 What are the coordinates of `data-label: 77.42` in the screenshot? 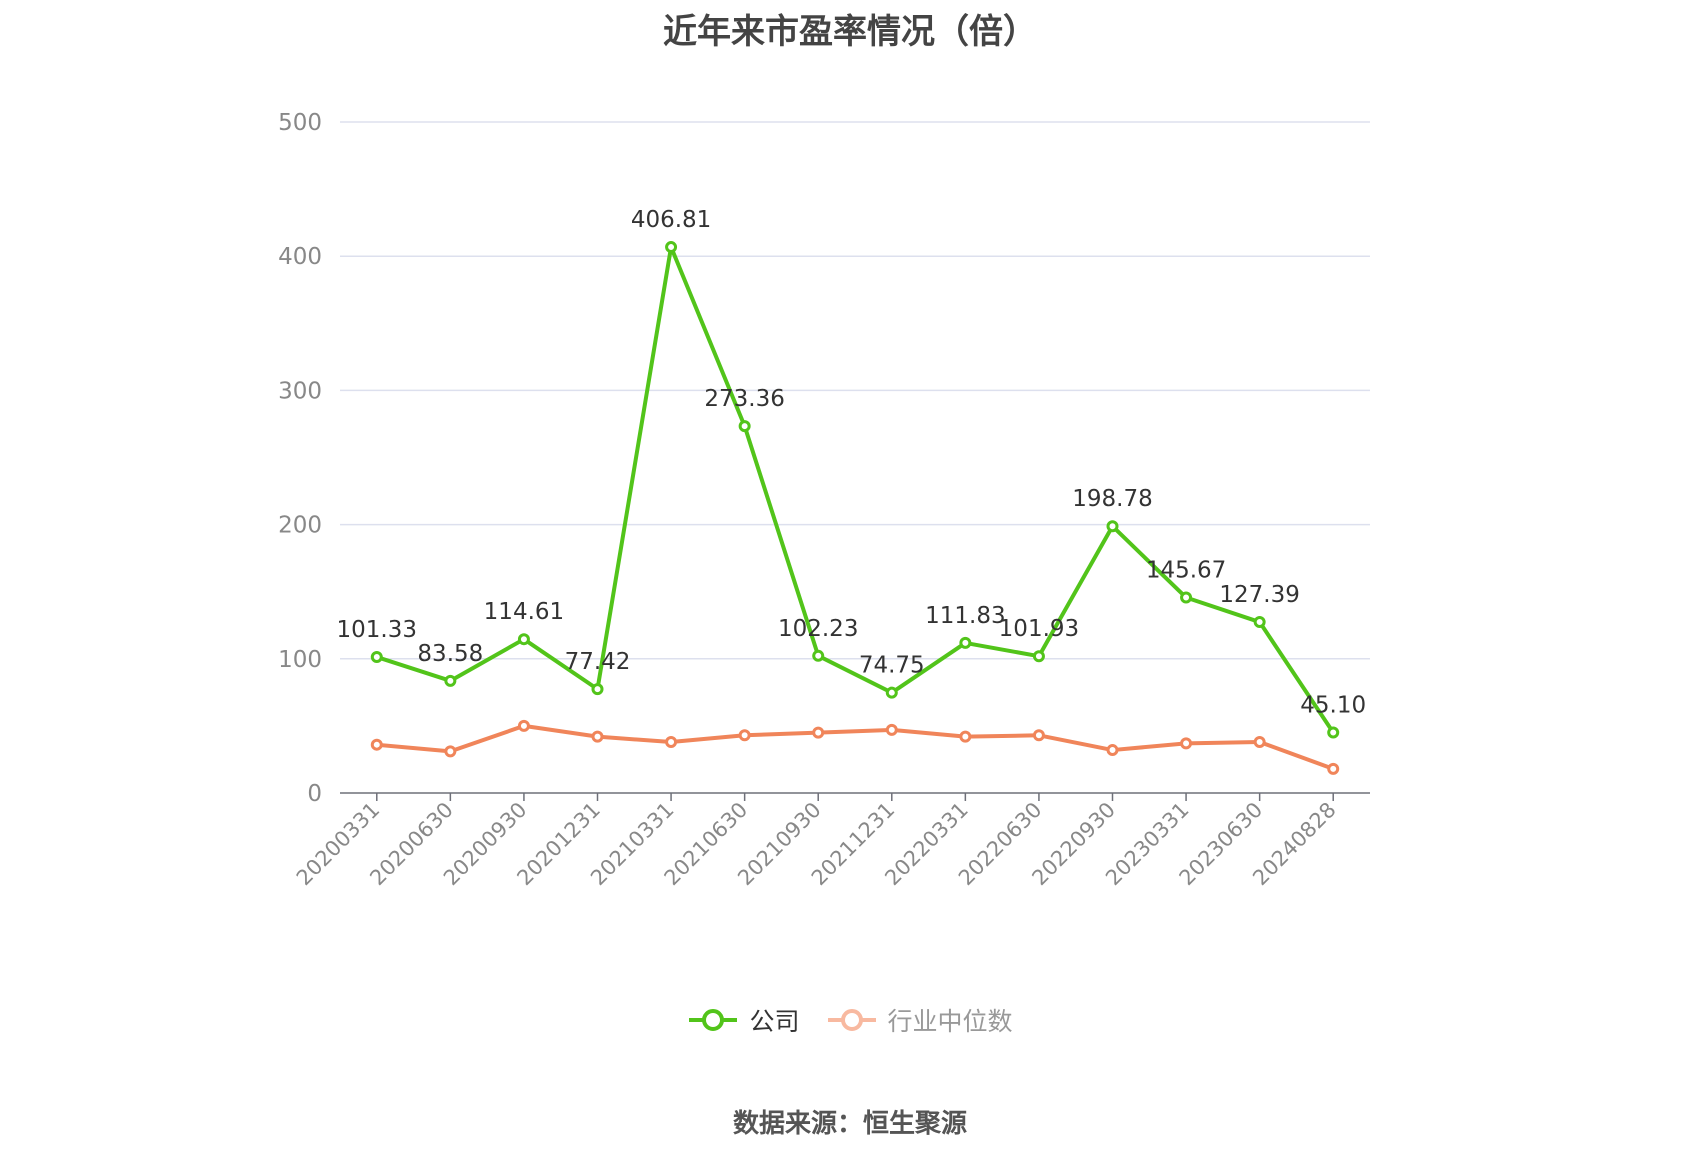 It's located at (598, 662).